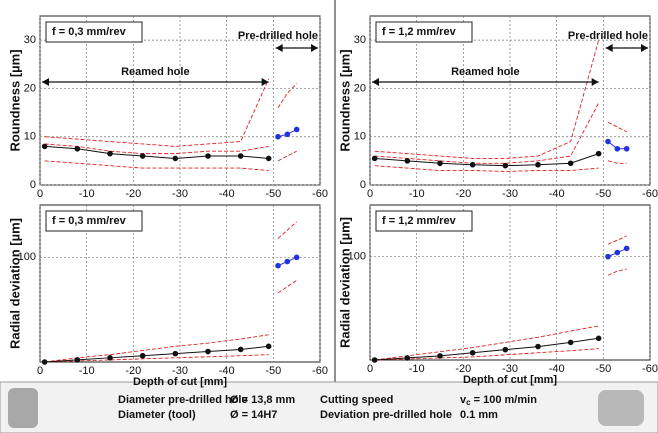 The width and height of the screenshot is (658, 433). Describe the element at coordinates (262, 400) in the screenshot. I see `footer-text: Ø = 13,8 mm` at that location.